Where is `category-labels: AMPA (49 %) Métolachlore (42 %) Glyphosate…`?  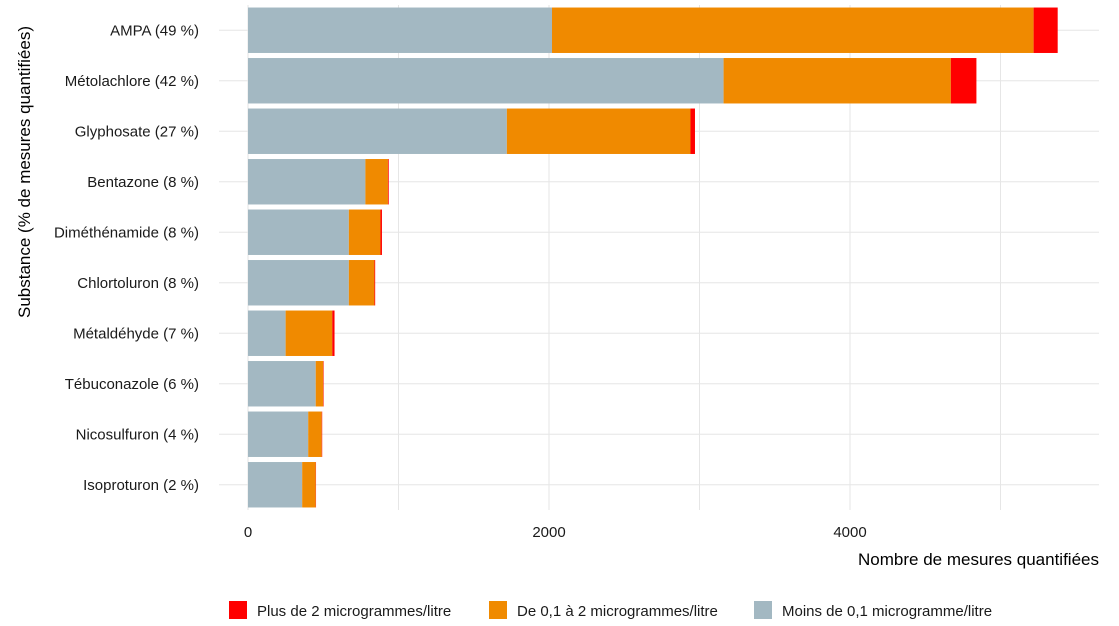 category-labels: AMPA (49 %) Métolachlore (42 %) Glyphosate… is located at coordinates (126, 258).